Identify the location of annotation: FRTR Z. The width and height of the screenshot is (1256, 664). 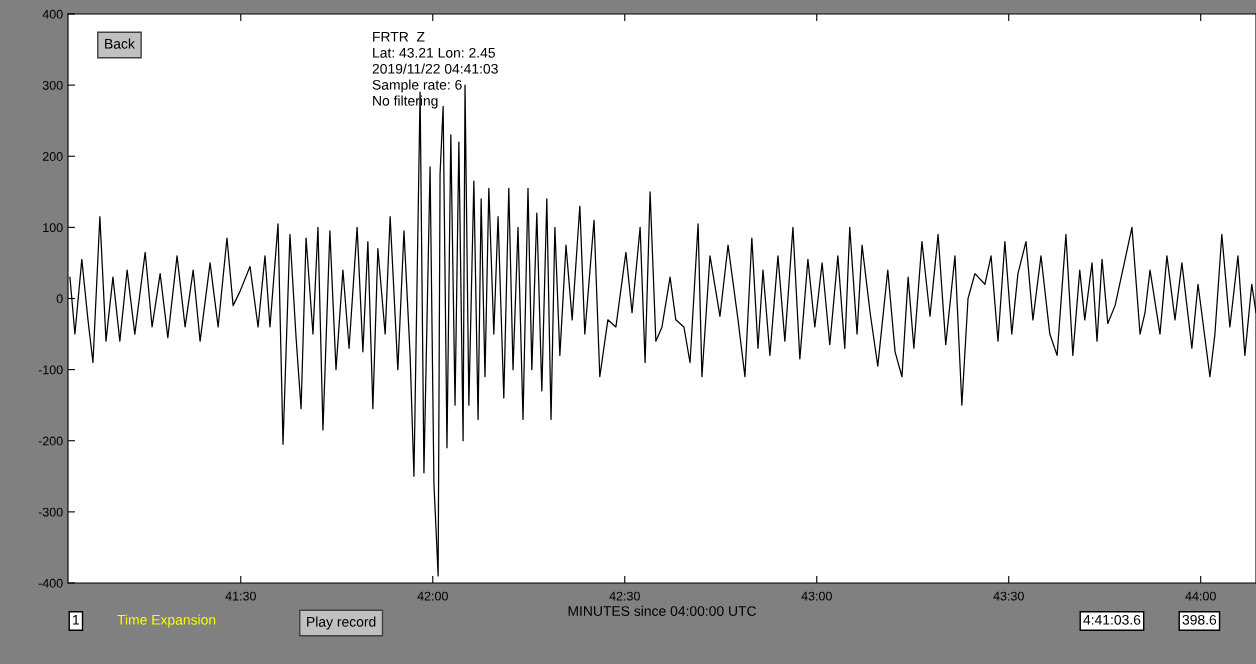
(399, 37).